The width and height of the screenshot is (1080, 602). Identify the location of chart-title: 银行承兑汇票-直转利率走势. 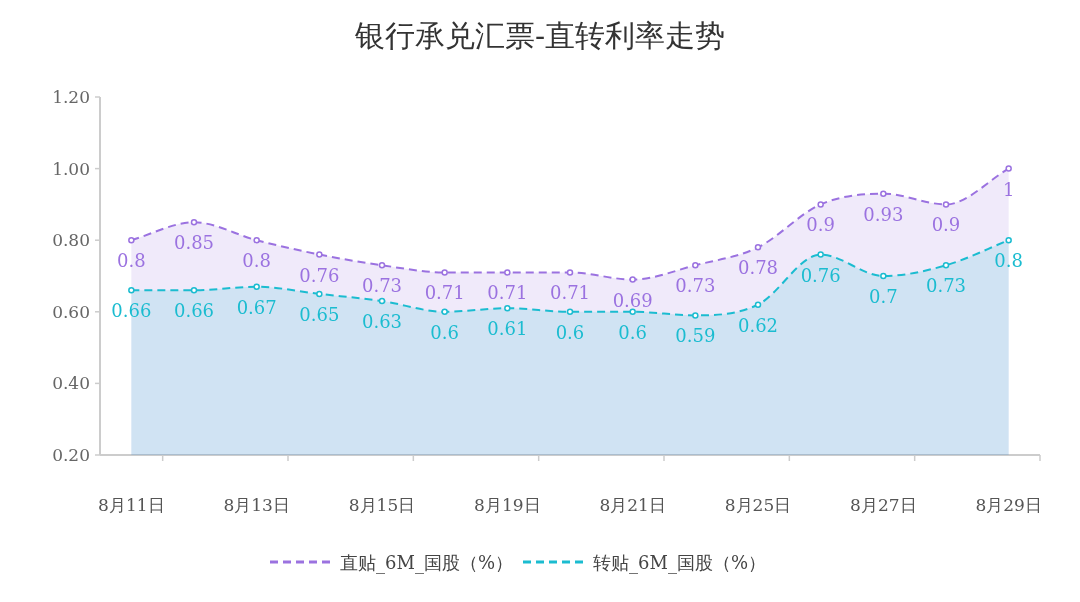
(539, 35).